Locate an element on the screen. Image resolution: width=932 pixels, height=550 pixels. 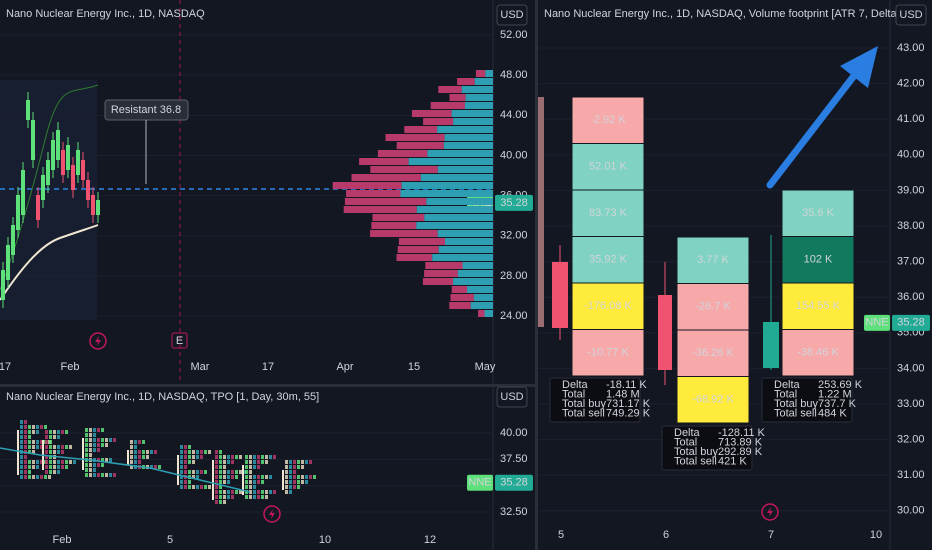
footprint-value: -36.26 K is located at coordinates (713, 353).